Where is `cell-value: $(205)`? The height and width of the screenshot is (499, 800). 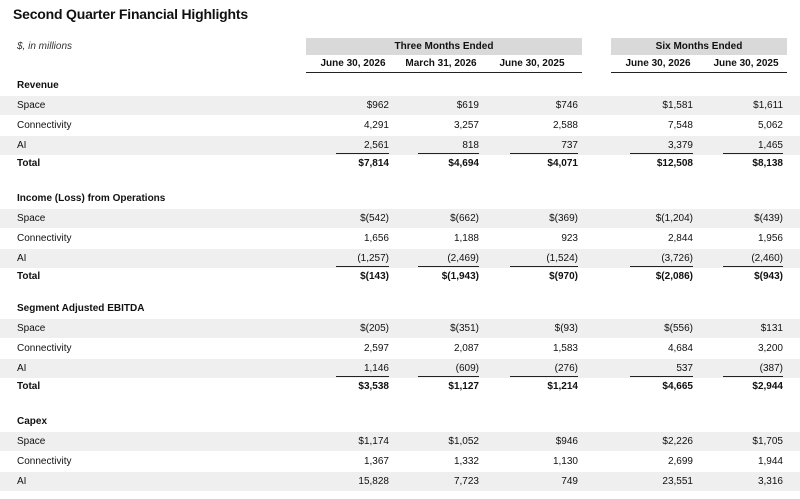 cell-value: $(205) is located at coordinates (374, 328).